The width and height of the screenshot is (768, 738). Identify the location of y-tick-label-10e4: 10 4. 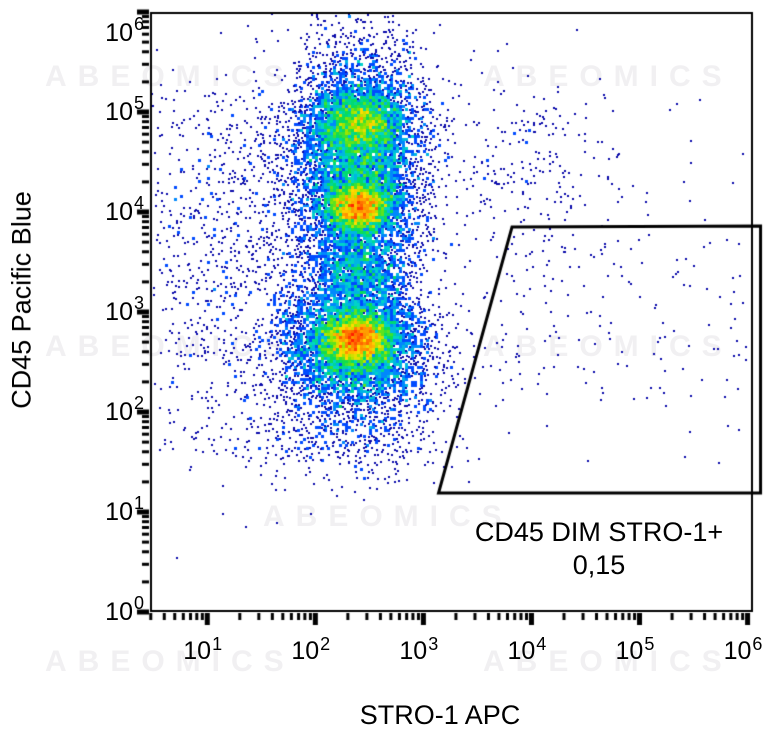
(124, 209).